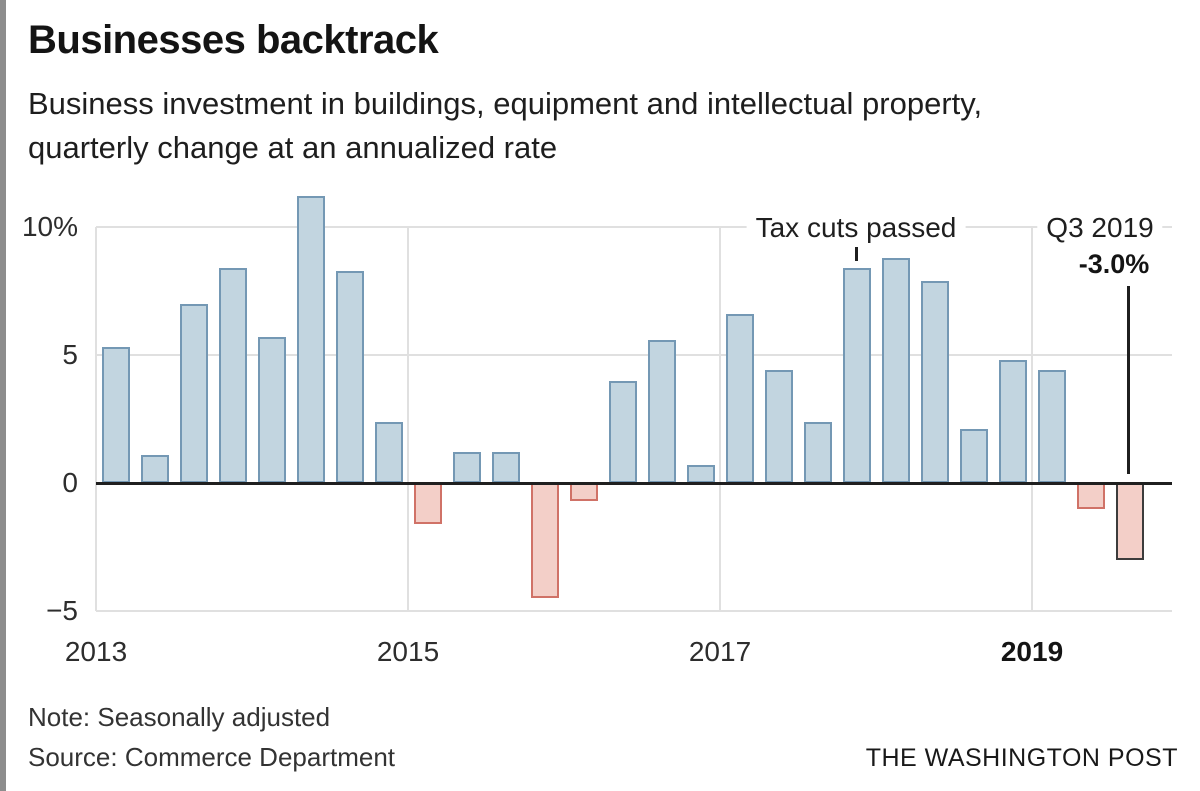 This screenshot has height=791, width=1200. Describe the element at coordinates (408, 419) in the screenshot. I see `year-gridline-2015` at that location.